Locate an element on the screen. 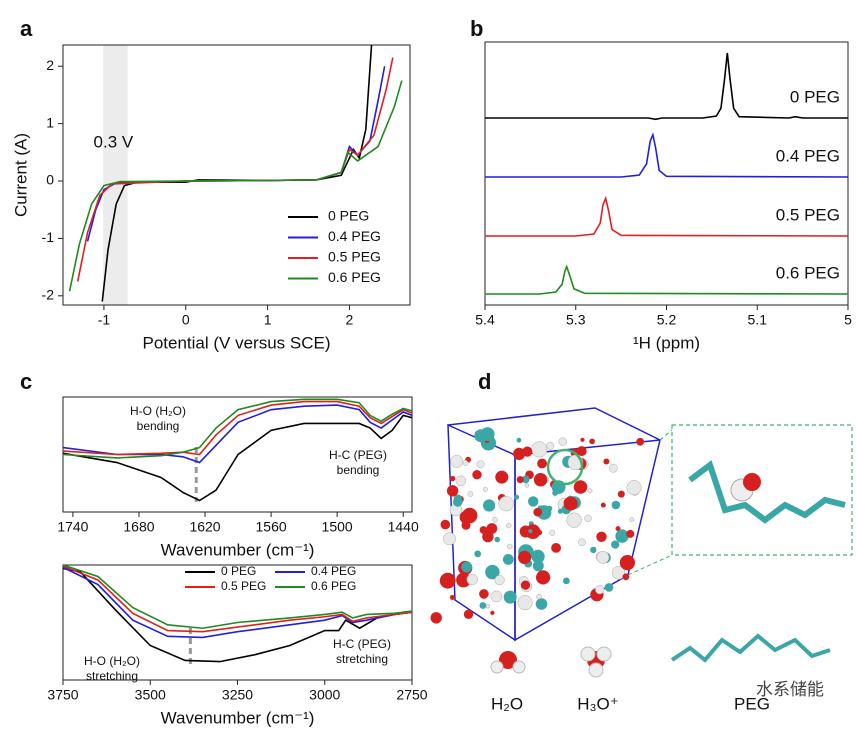 This screenshot has width=856, height=730. x-tick-label: 3750 is located at coordinates (62, 695).